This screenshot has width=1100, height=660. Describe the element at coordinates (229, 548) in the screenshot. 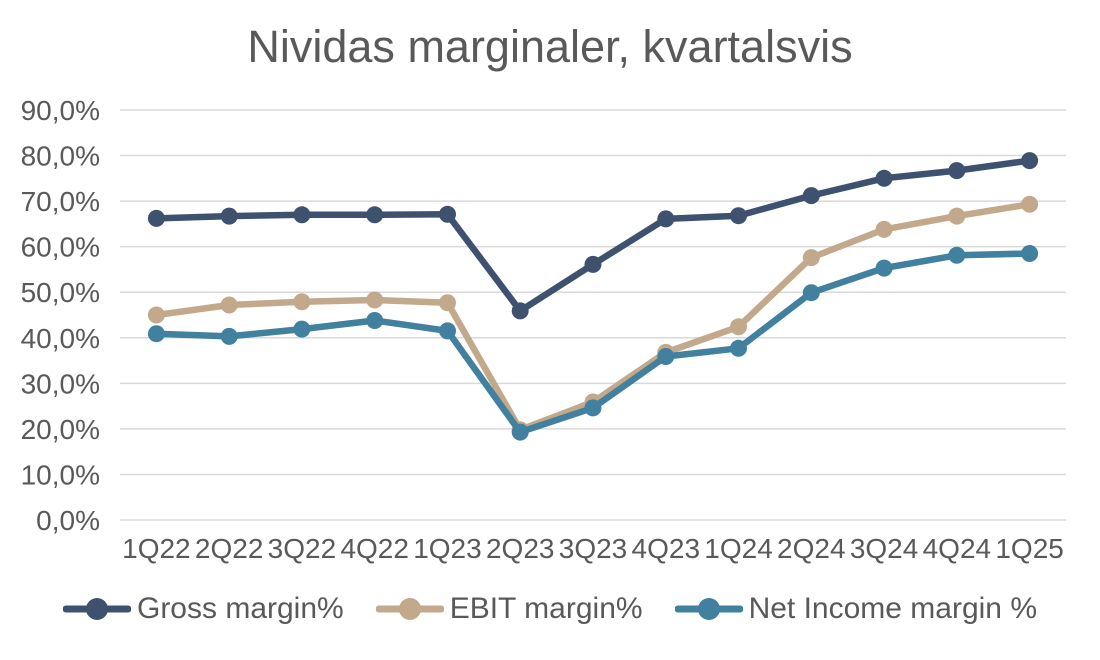

I see `x-axis-tick-label: 2Q22` at that location.